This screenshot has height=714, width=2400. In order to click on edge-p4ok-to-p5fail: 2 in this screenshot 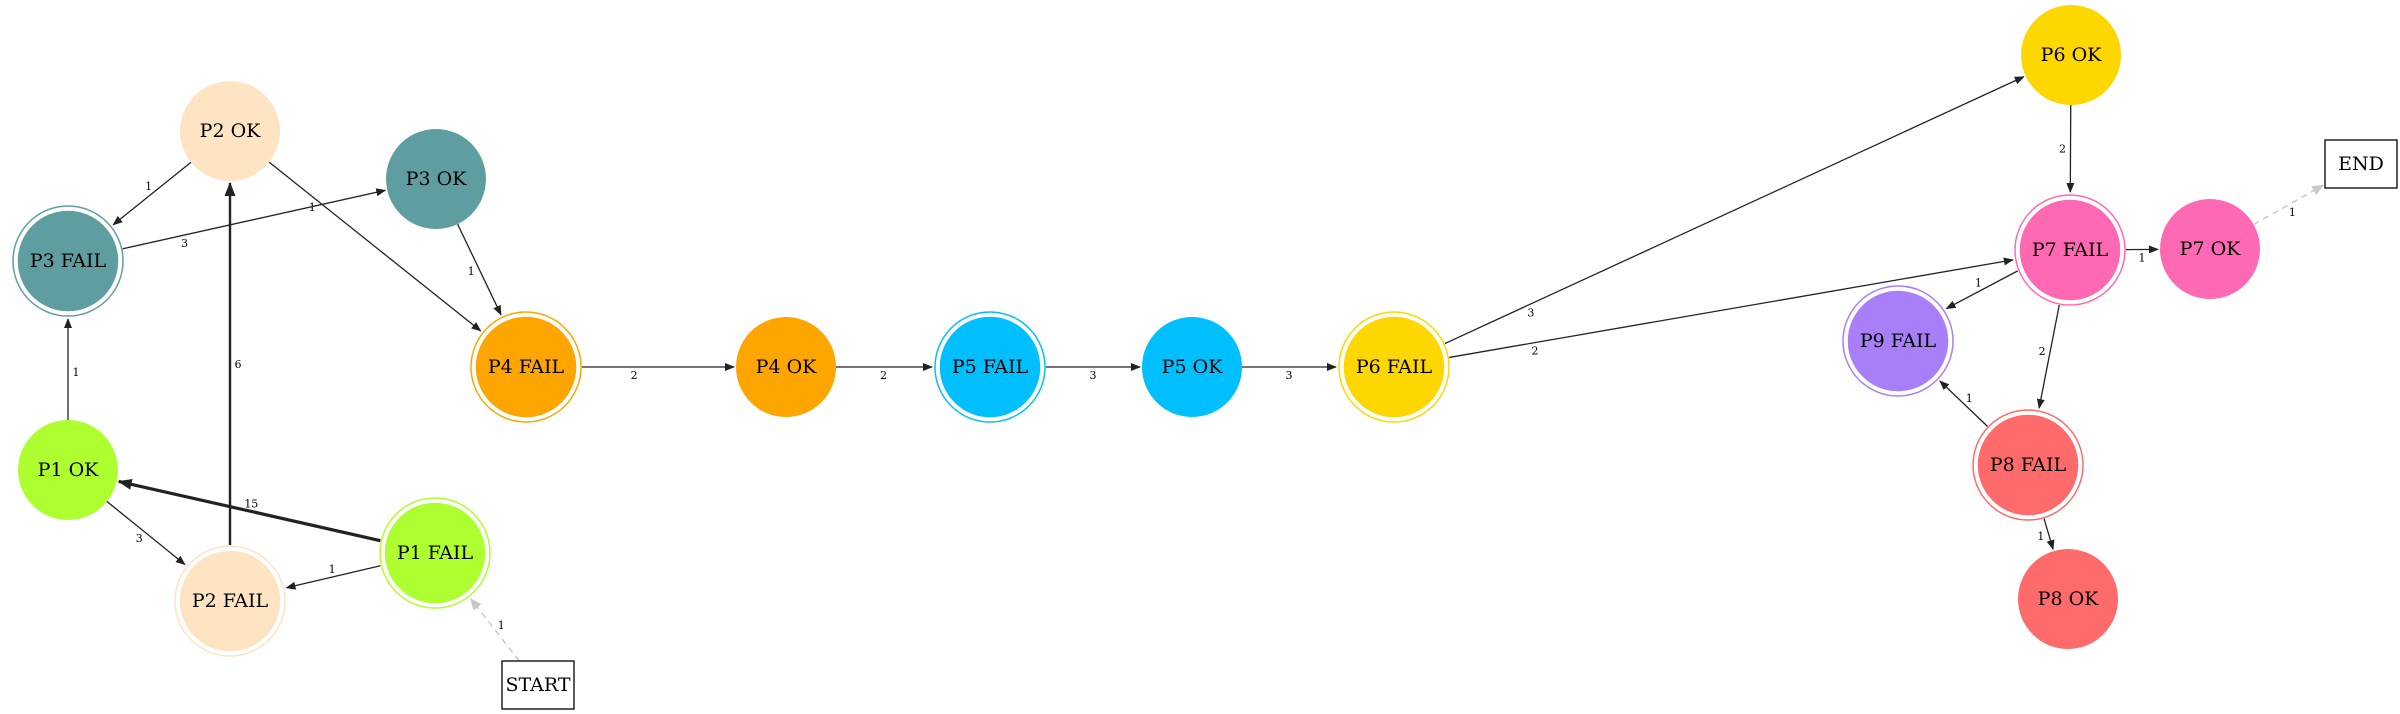, I will do `click(884, 374)`.